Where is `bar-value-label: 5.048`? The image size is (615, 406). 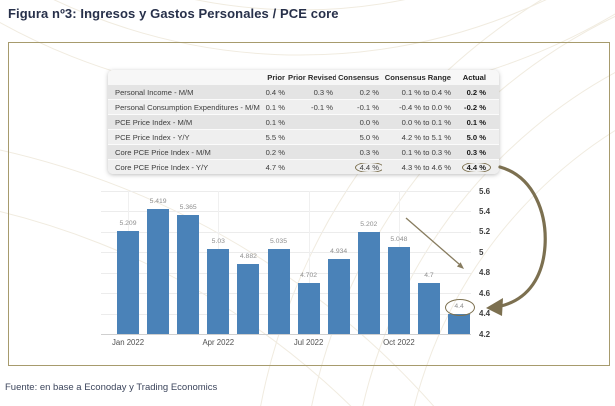
bar-value-label: 5.048 is located at coordinates (399, 240).